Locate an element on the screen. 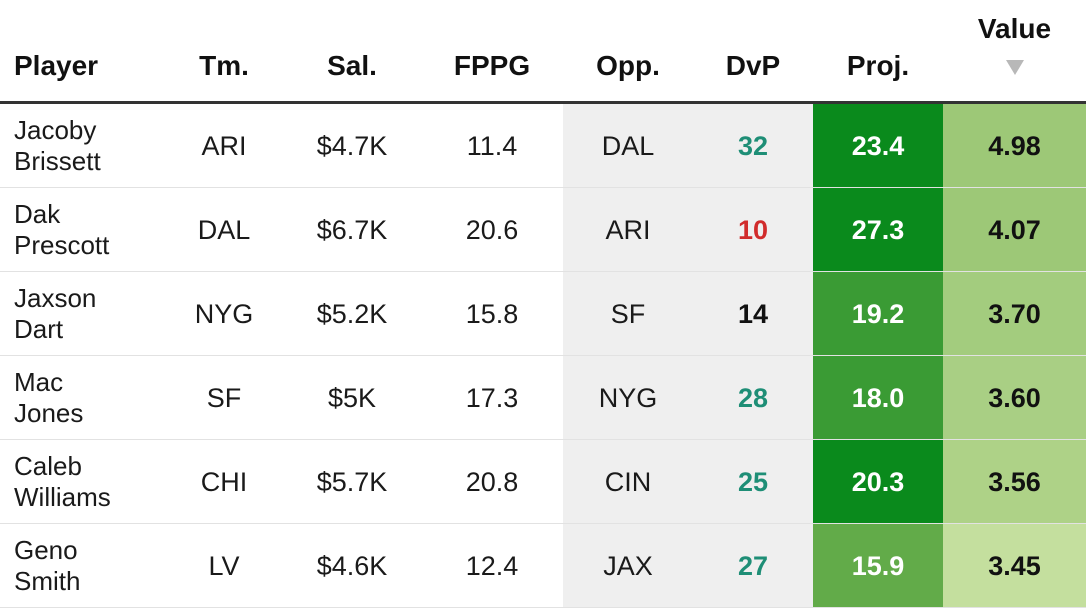  opp-cell: SF is located at coordinates (628, 314).